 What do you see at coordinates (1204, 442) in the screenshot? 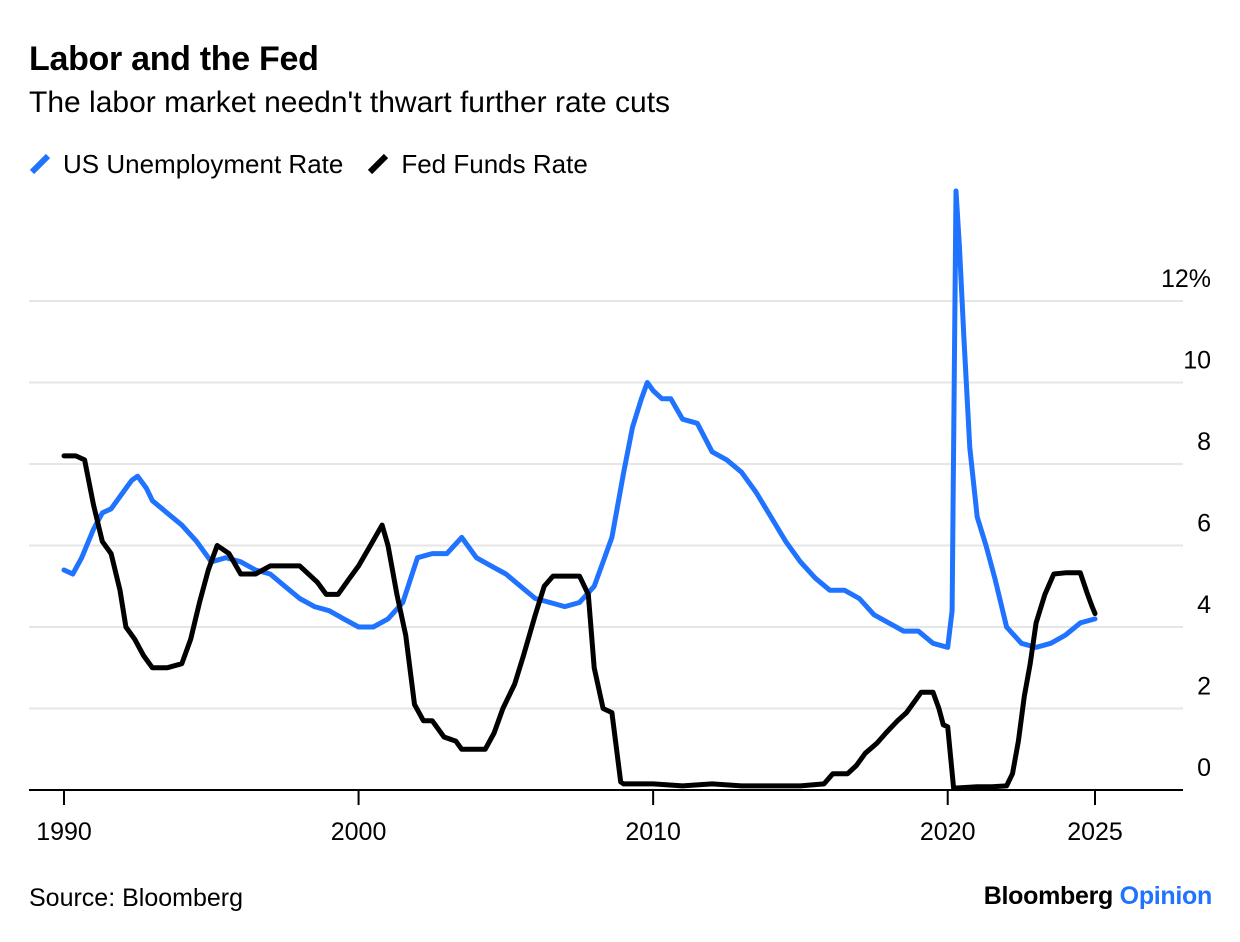
I see `y-tick-label-8: 8` at bounding box center [1204, 442].